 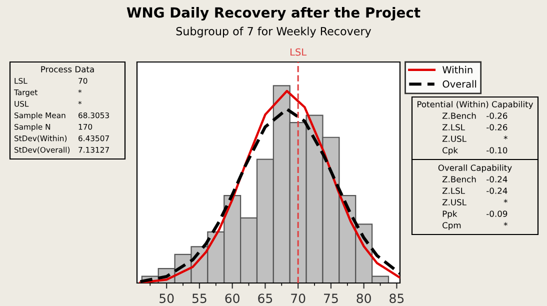 I want to click on x-tick-label: 60, so click(x=232, y=299).